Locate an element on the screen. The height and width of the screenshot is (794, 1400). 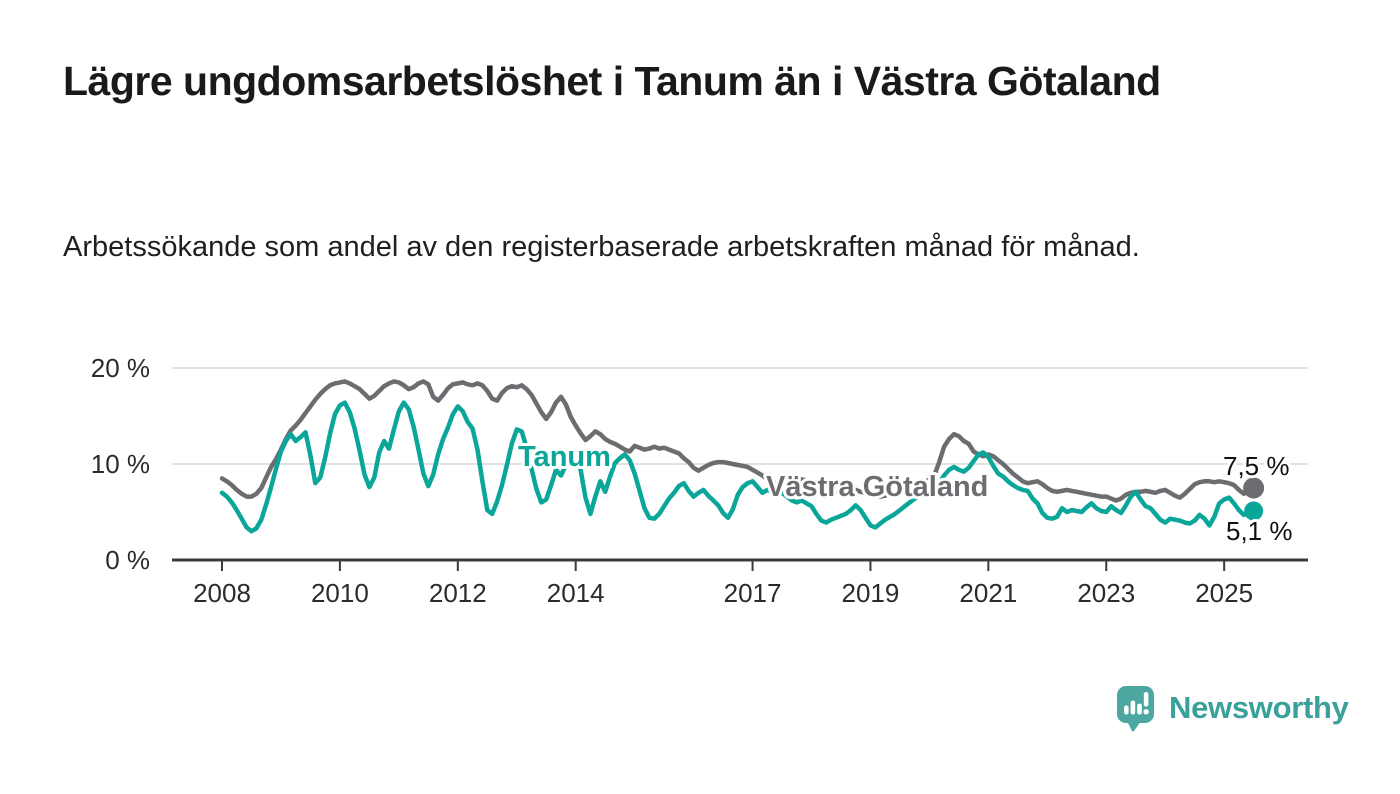
tanum-line is located at coordinates (737, 467).